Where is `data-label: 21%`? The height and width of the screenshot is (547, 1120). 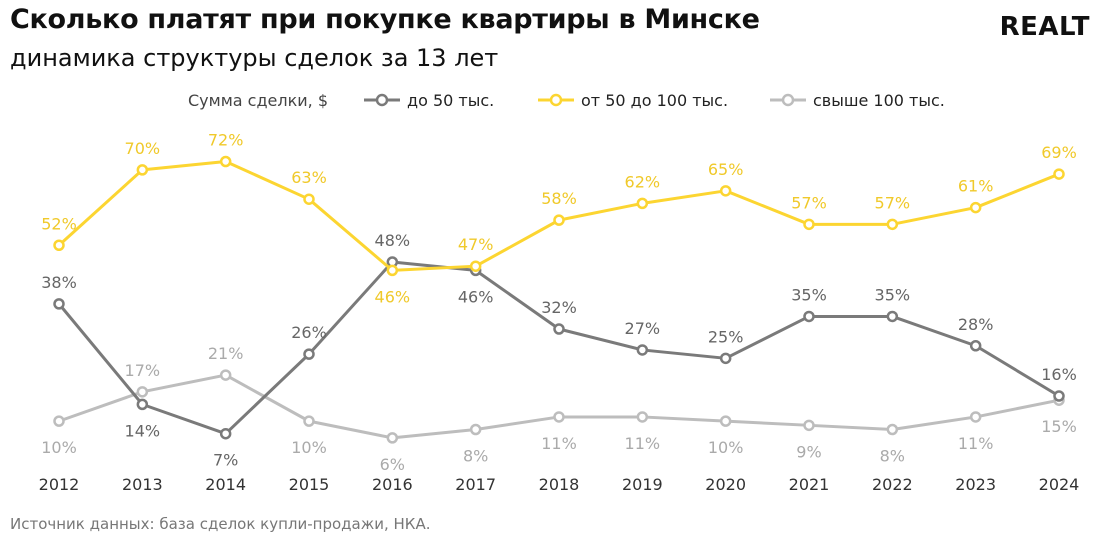
data-label: 21% is located at coordinates (226, 353).